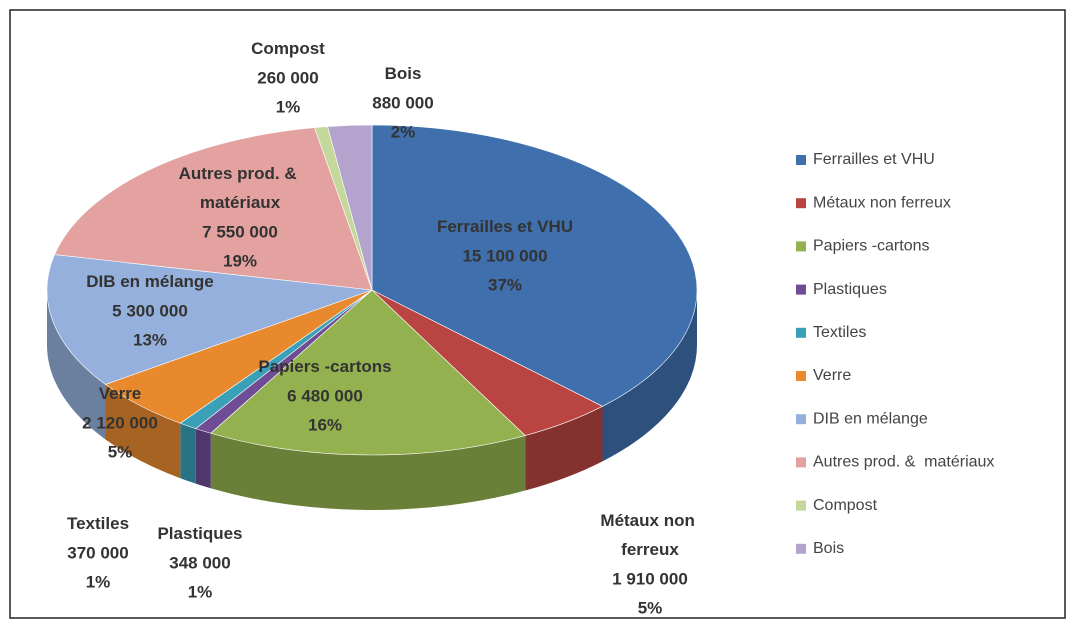 This screenshot has height=629, width=1077. What do you see at coordinates (845, 505) in the screenshot?
I see `legend-label: Compost` at bounding box center [845, 505].